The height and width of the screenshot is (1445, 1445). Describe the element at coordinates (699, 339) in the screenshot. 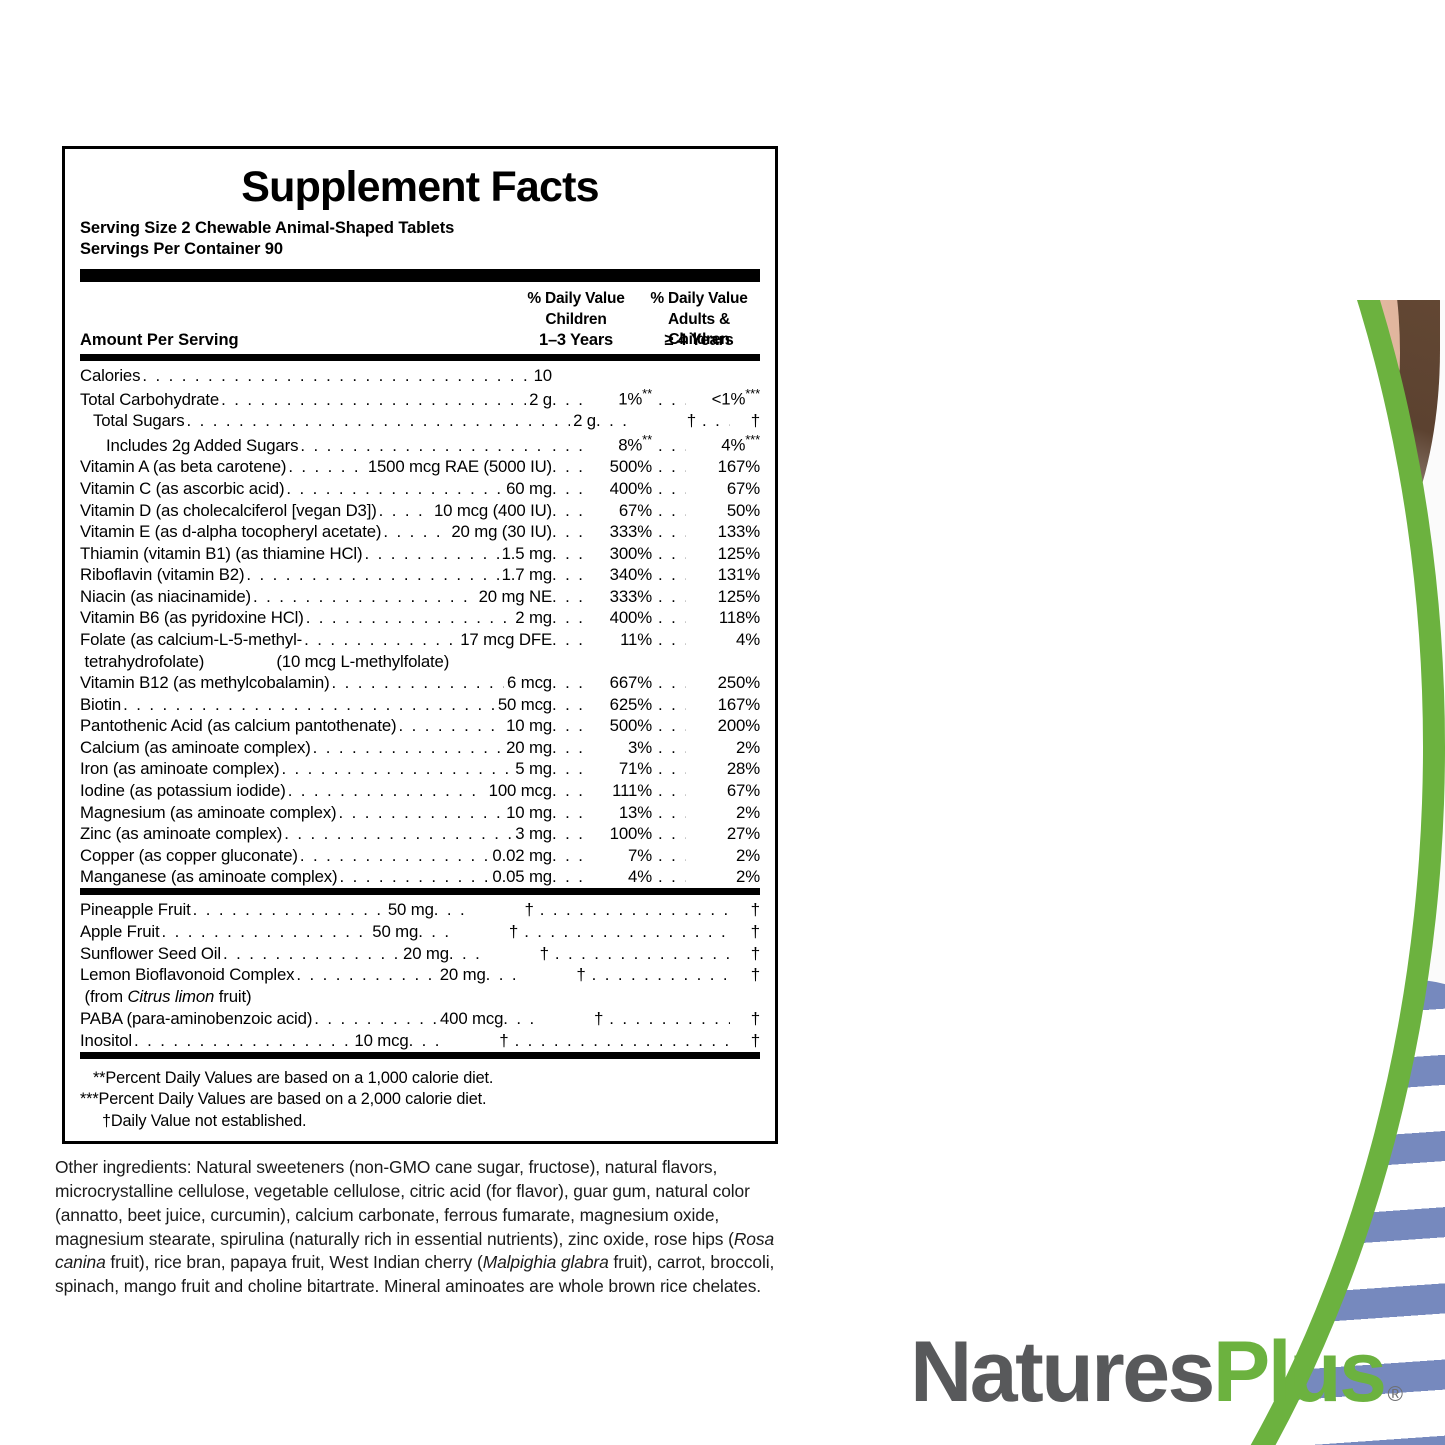

I see `dv-col2-line3: ≥ 4 Years` at that location.